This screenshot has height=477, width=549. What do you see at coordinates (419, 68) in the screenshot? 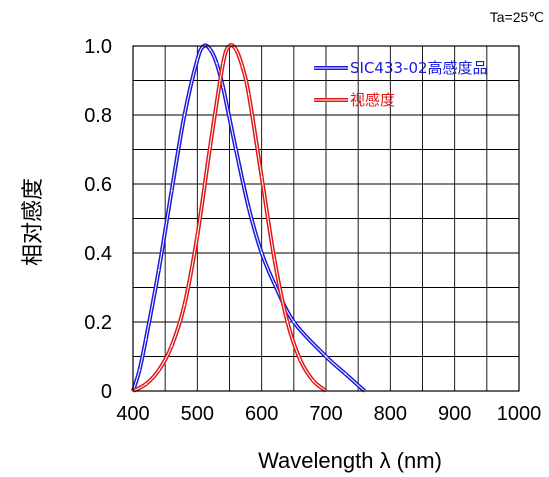
I see `legend-label-sic433: SIC433-02高感度品` at bounding box center [419, 68].